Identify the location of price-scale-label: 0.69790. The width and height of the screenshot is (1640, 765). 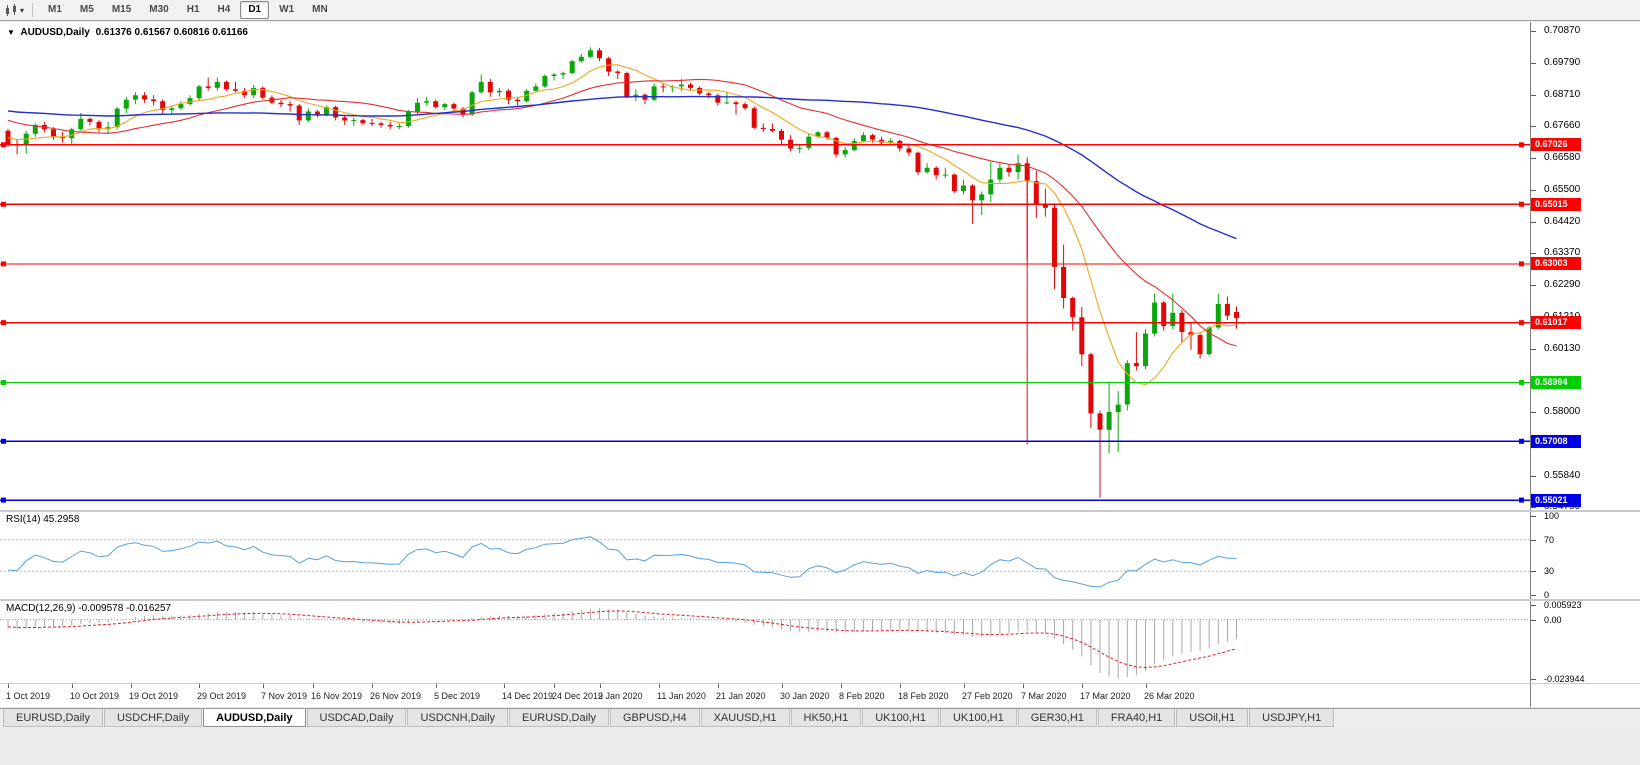
(1562, 62).